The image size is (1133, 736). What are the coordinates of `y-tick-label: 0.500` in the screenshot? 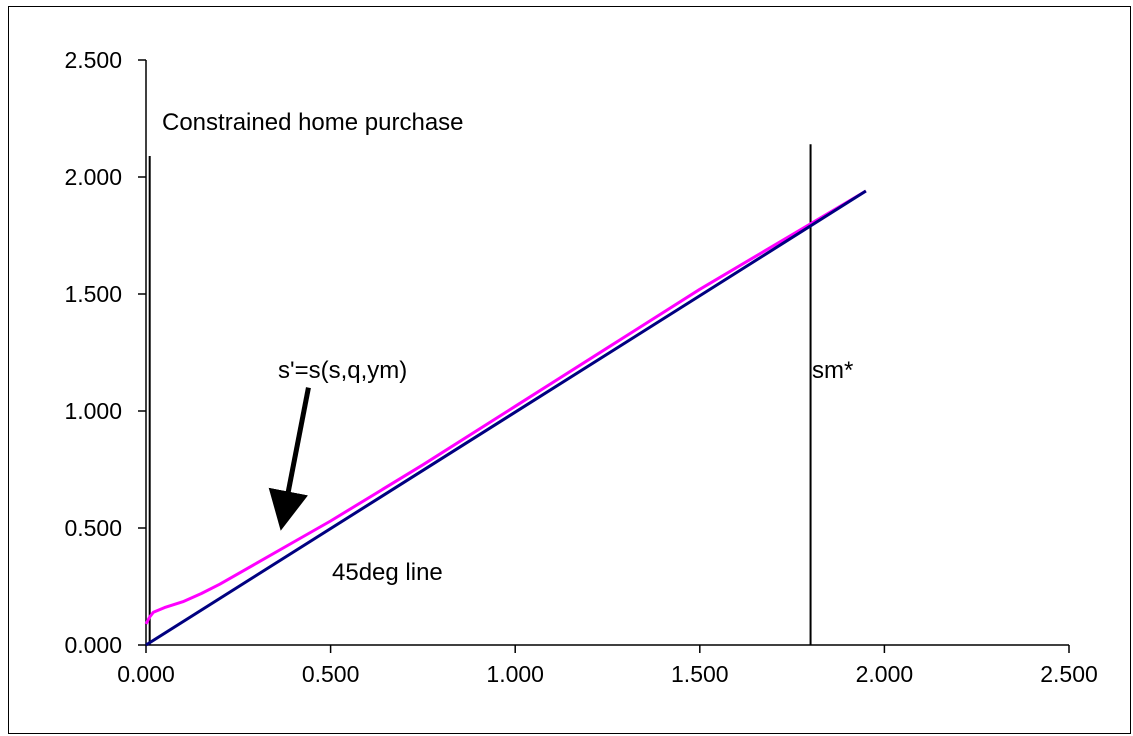 It's located at (93, 528).